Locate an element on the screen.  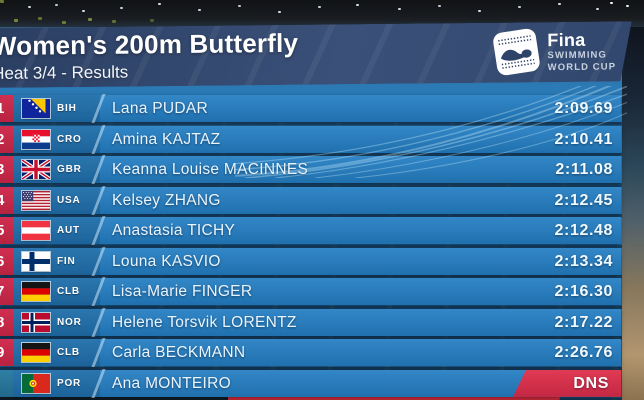
result-time: 2:12.48 is located at coordinates (583, 231).